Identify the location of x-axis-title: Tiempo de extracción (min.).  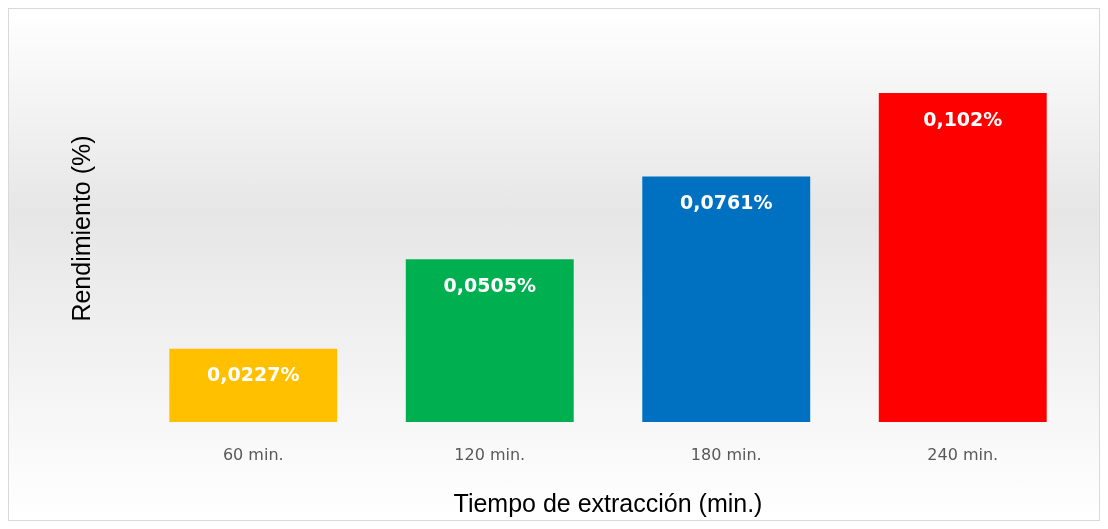
(608, 502).